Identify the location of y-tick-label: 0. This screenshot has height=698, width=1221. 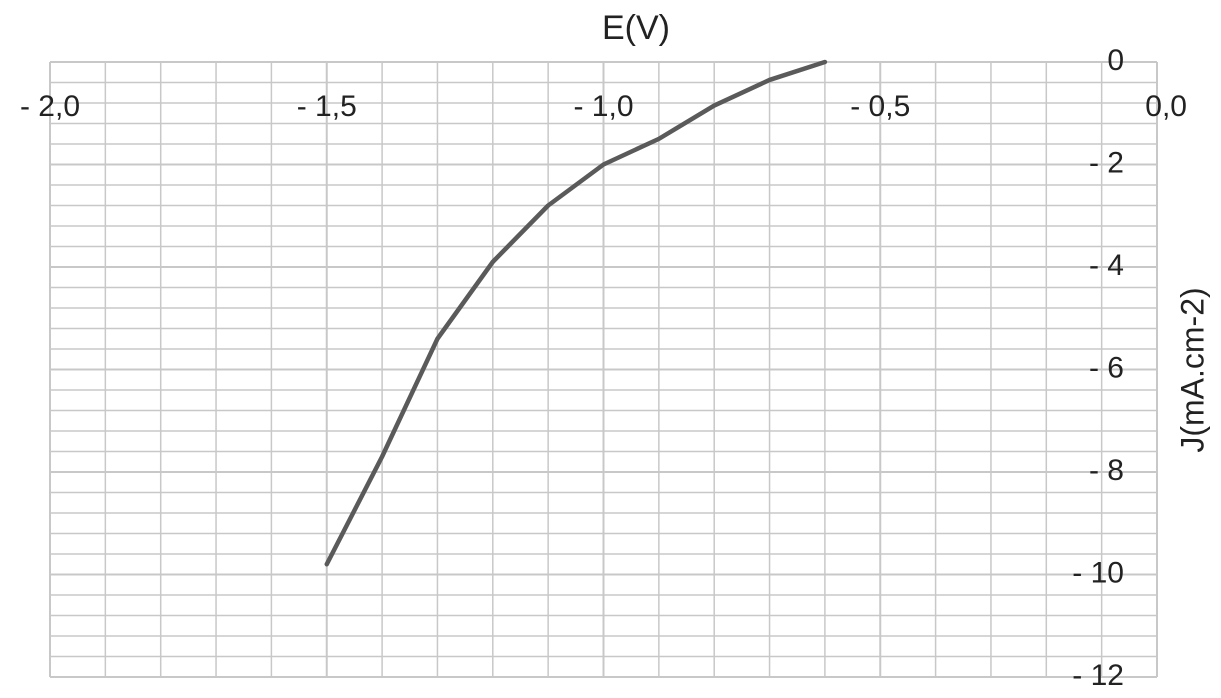
(1115, 60).